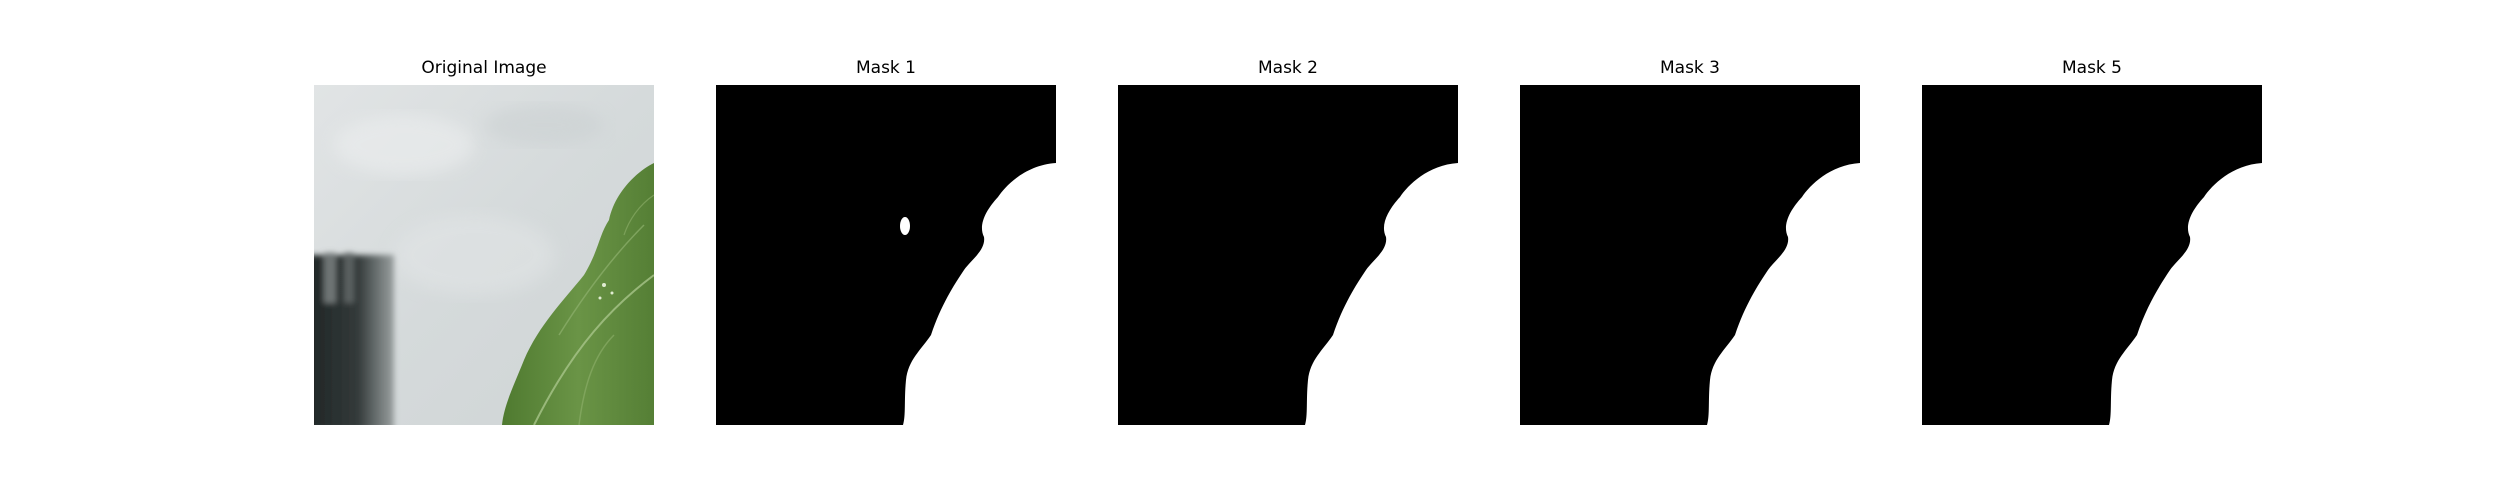 The width and height of the screenshot is (2500, 500). Describe the element at coordinates (1287, 68) in the screenshot. I see `panel-title: Mask 2` at that location.